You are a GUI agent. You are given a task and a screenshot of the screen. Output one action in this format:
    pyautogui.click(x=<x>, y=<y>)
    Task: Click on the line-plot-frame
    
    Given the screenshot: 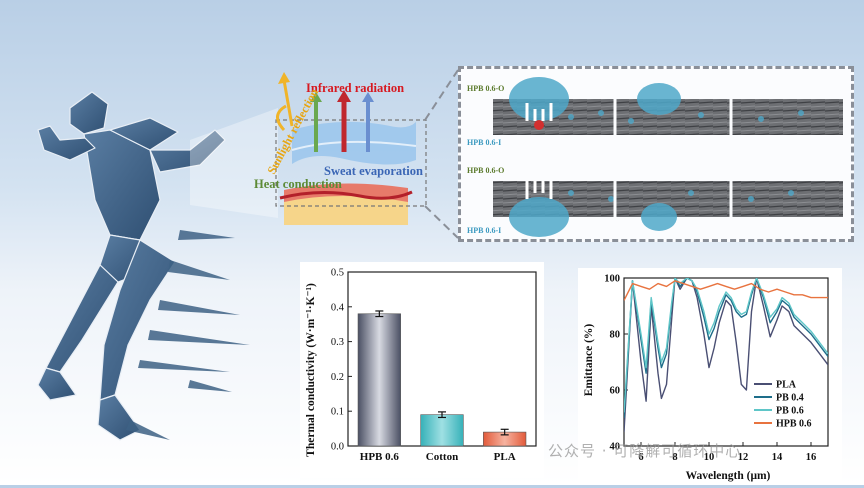 What is the action you would take?
    pyautogui.click(x=726, y=362)
    